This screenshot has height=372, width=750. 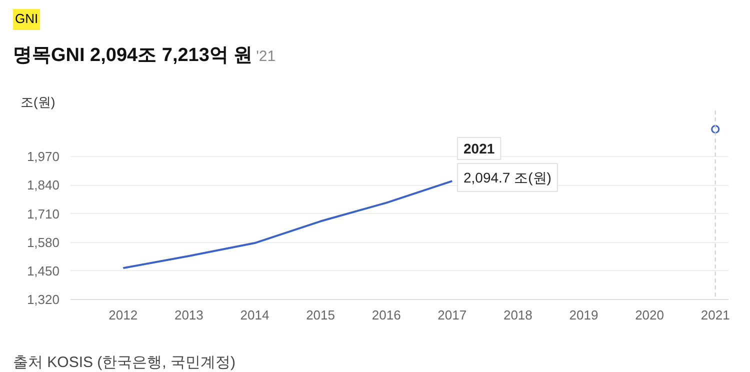 What do you see at coordinates (124, 362) in the screenshot?
I see `source-note: 출처 KOSIS (한국은행, 국민계정)` at bounding box center [124, 362].